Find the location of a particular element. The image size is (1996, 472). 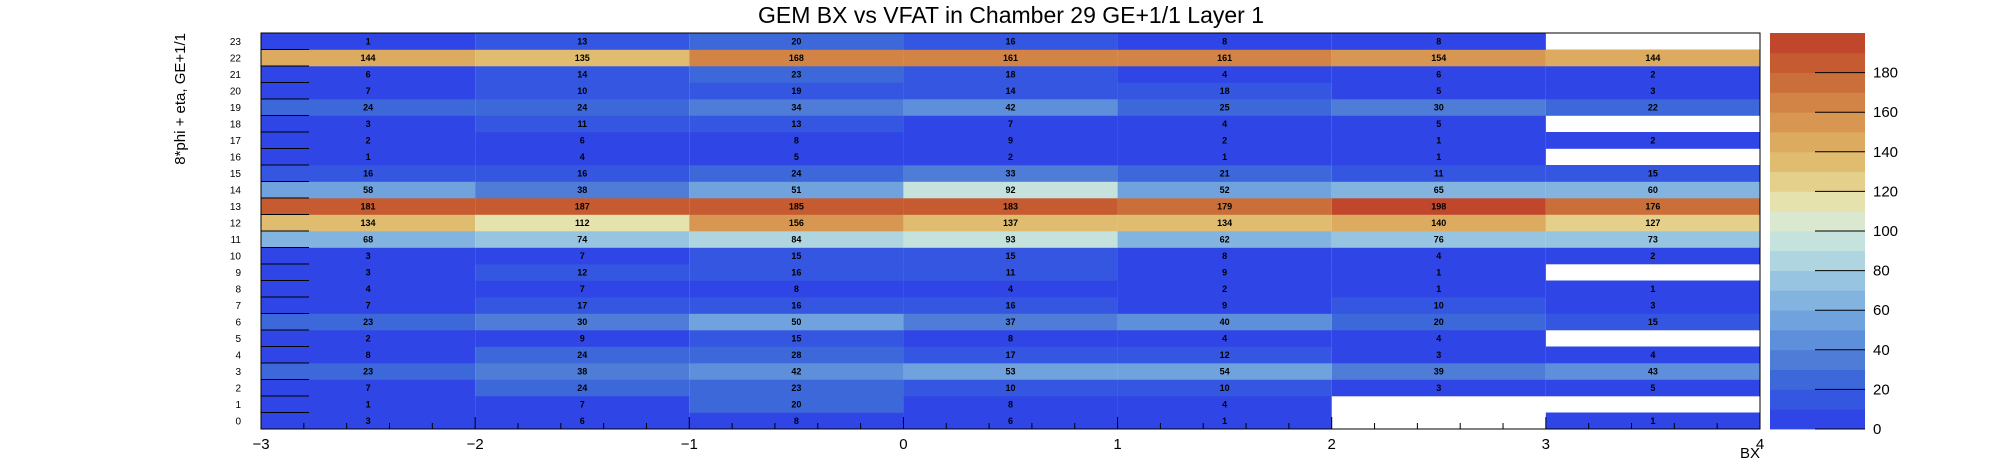

cell-value-label: 168 is located at coordinates (796, 58).